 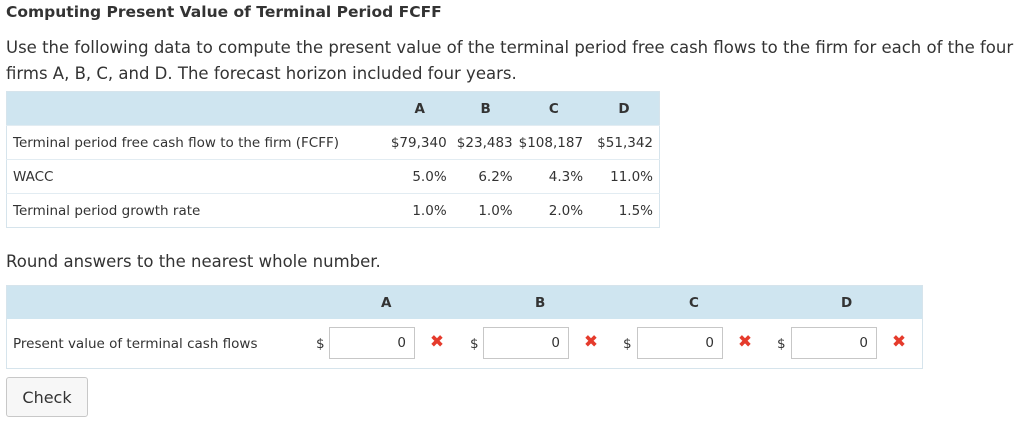 I want to click on fcff-c: $108,187, so click(x=554, y=142).